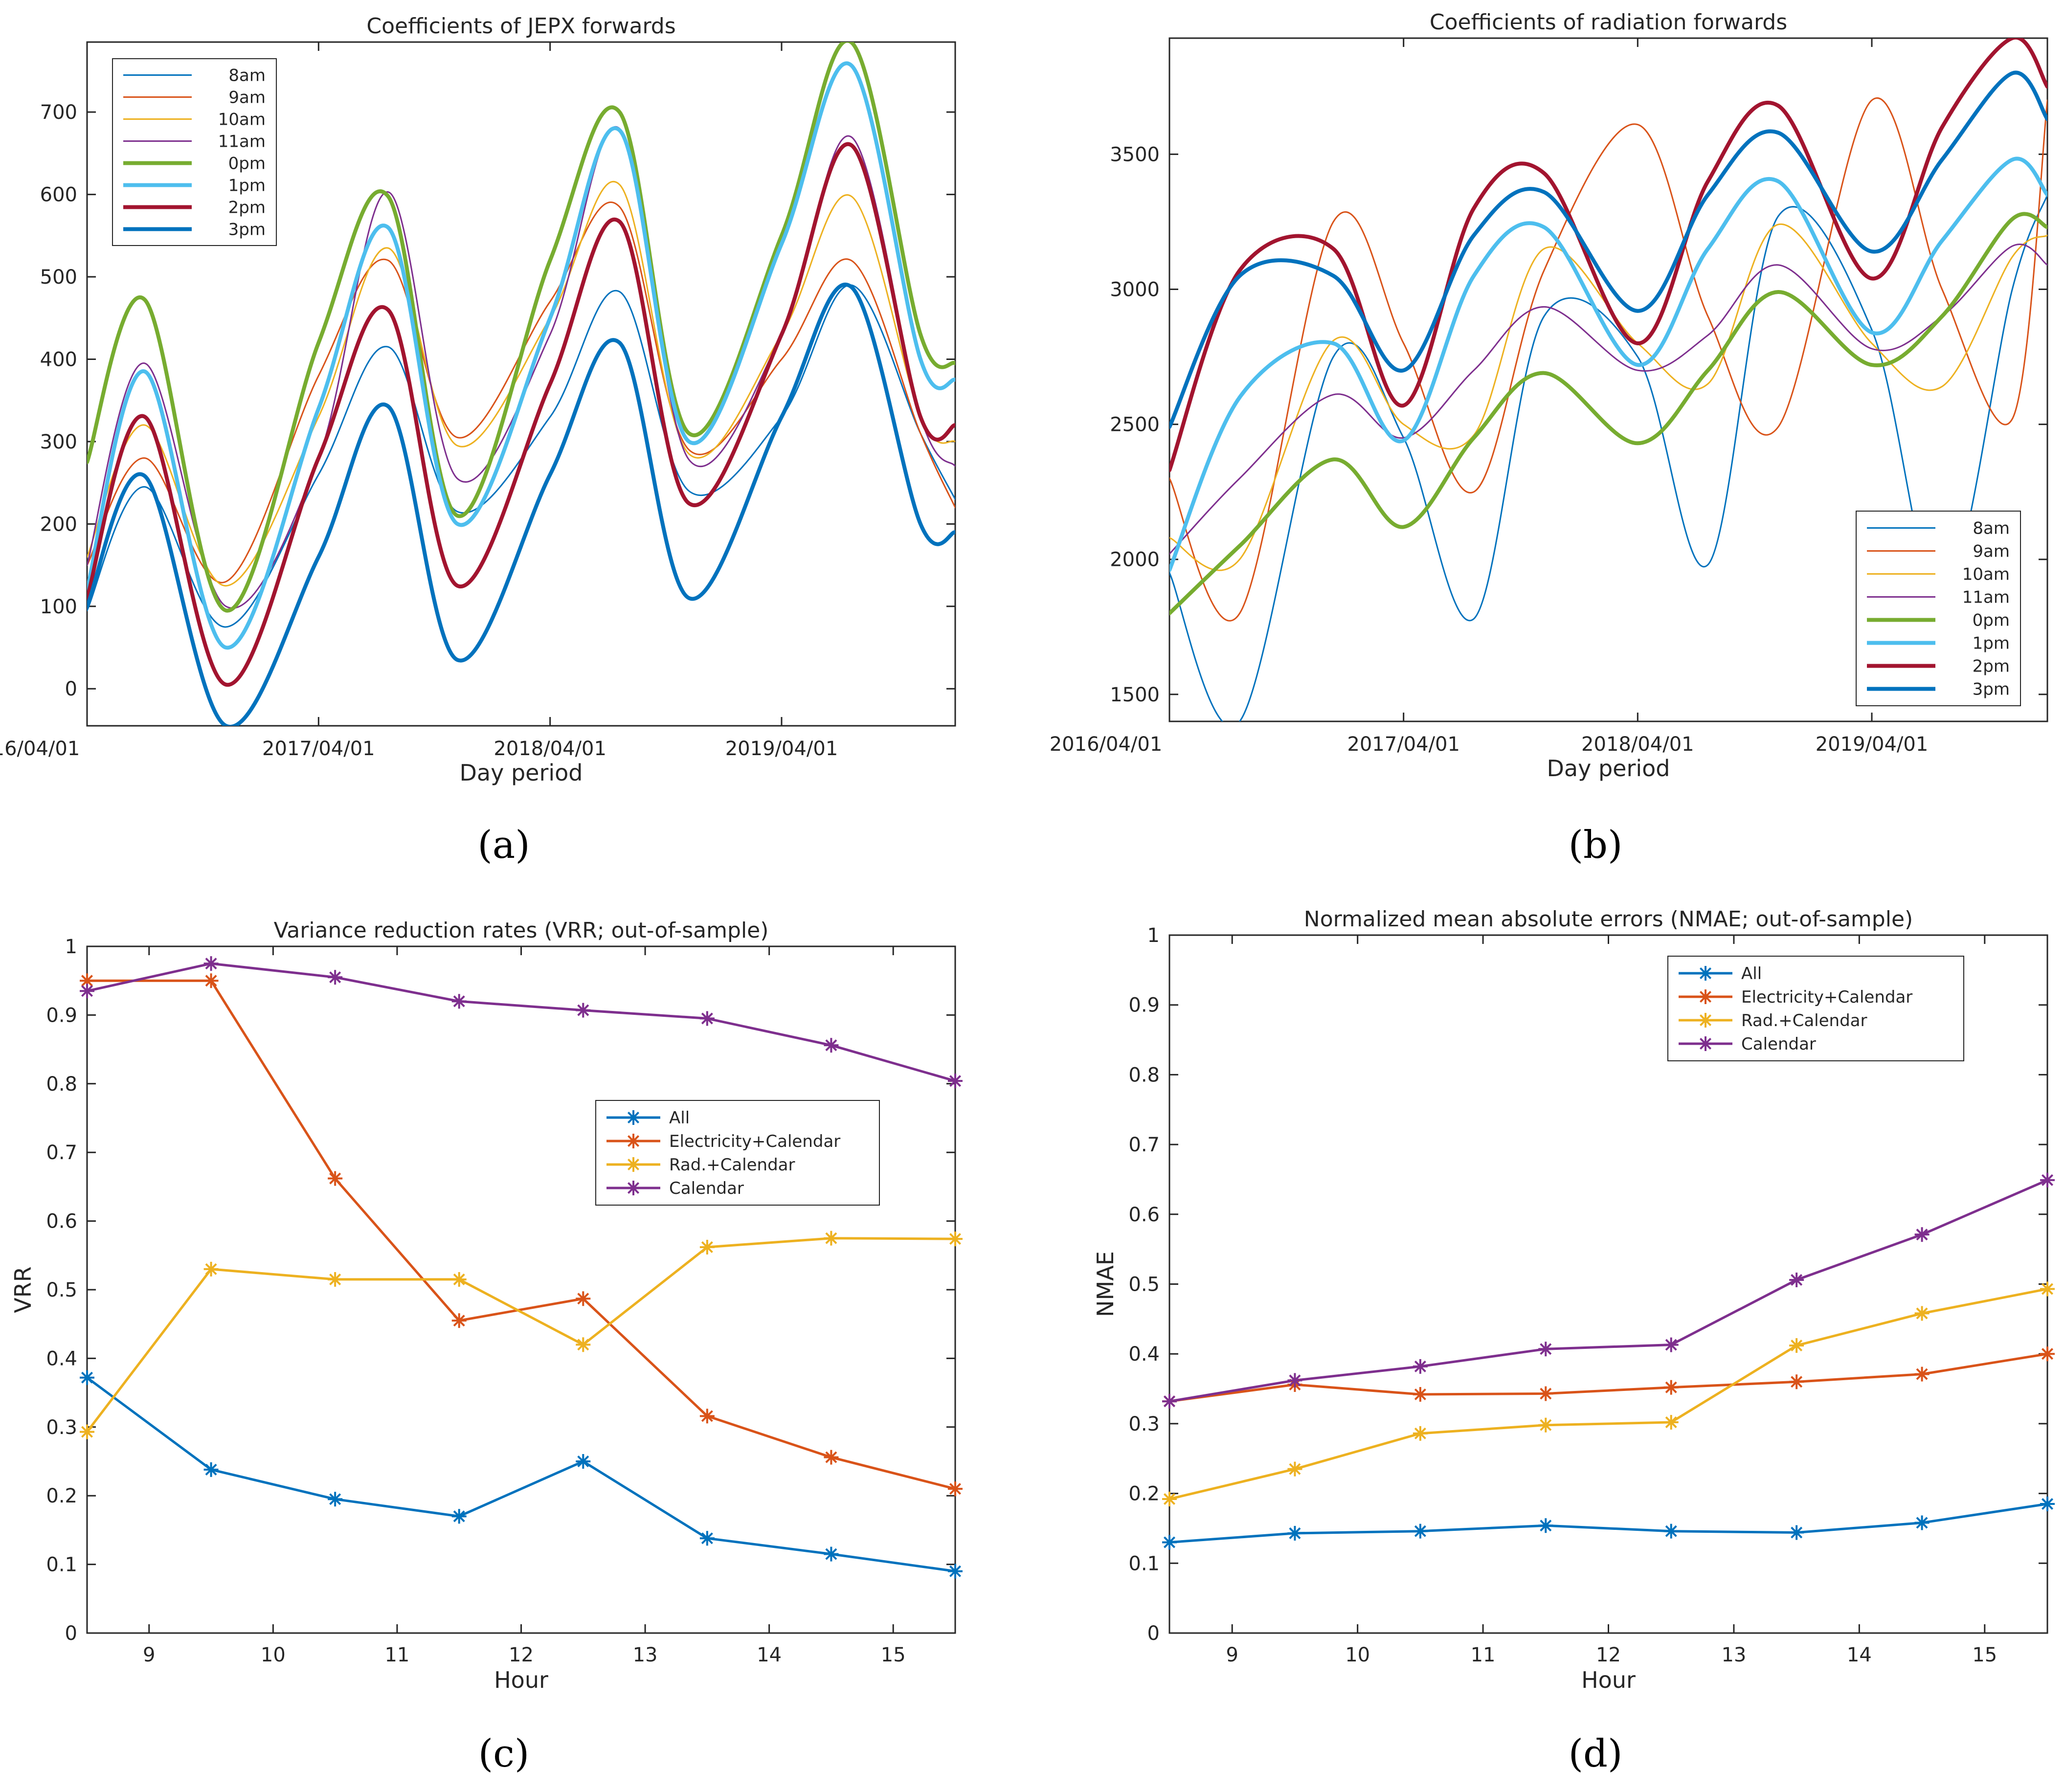 This screenshot has height=1792, width=2065. What do you see at coordinates (1135, 695) in the screenshot?
I see `y-tick-label: 1500` at bounding box center [1135, 695].